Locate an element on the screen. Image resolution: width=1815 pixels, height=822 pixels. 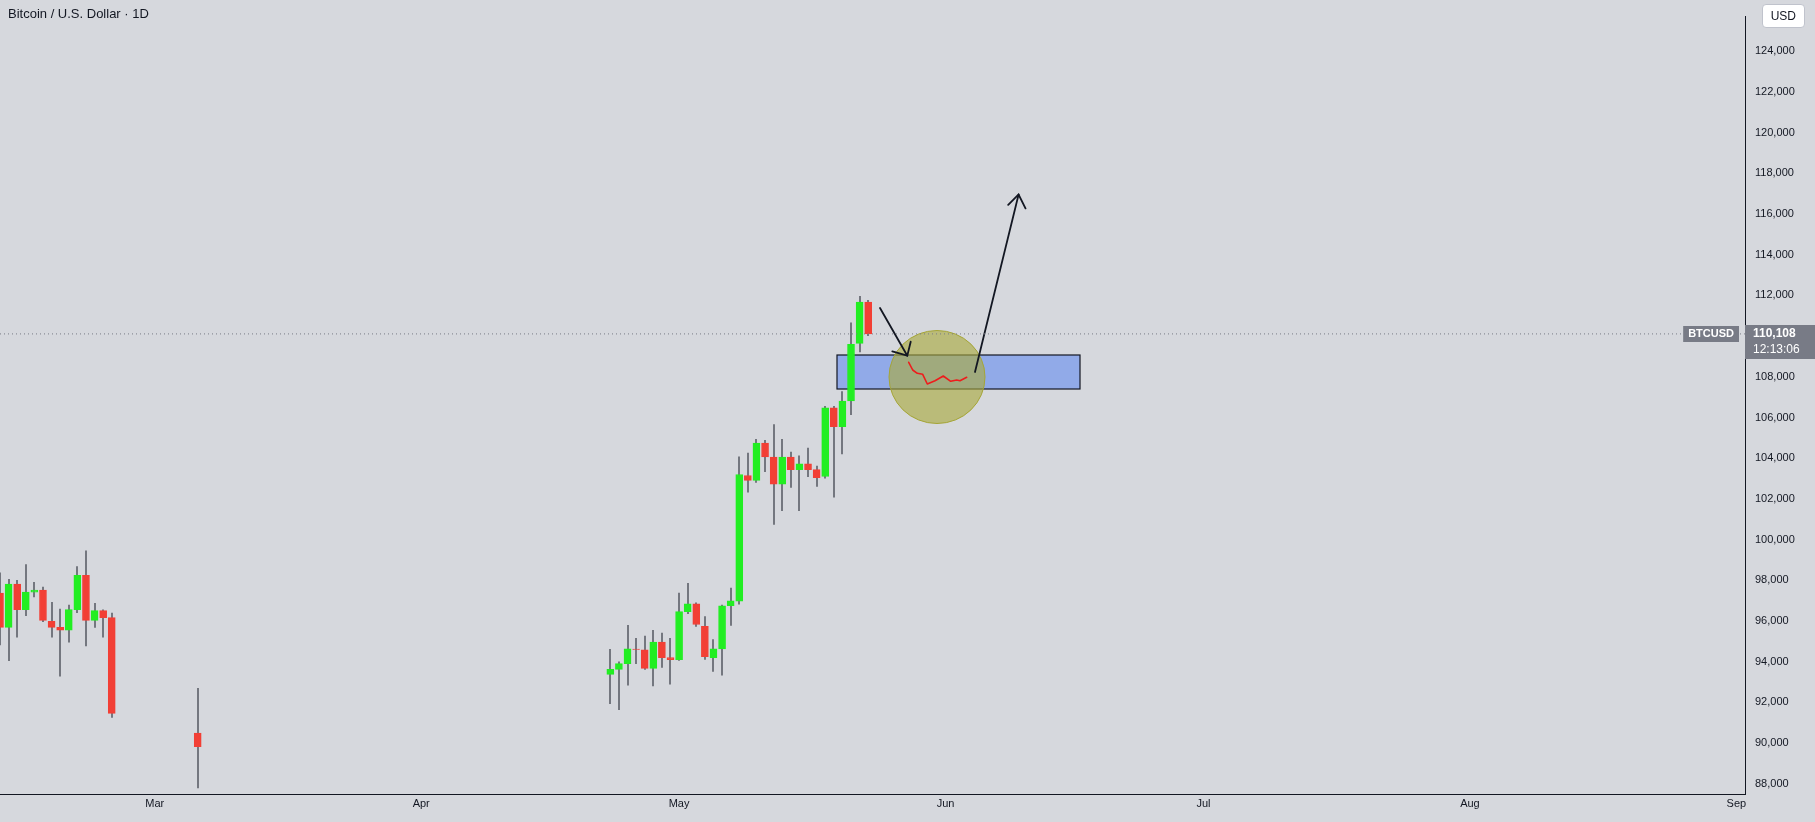
y-tick-label: 94,000 is located at coordinates (1772, 660).